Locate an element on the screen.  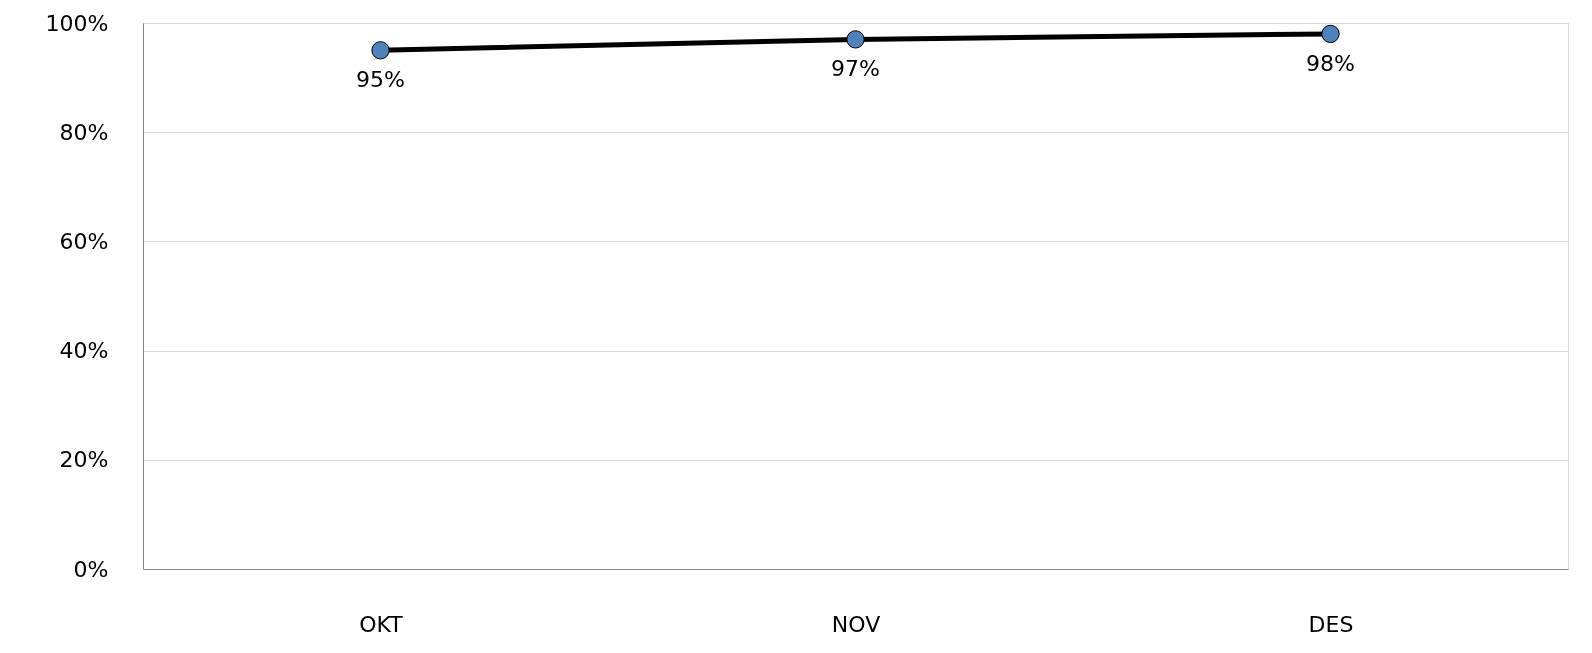
y-tick-label: 40% is located at coordinates (84, 351).